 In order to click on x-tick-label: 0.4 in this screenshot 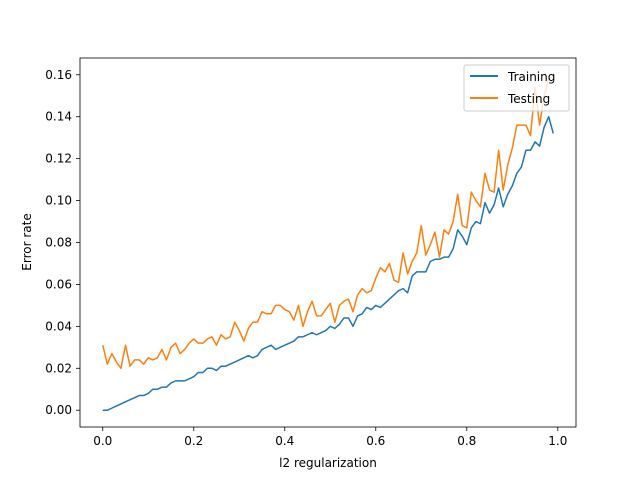, I will do `click(284, 441)`.